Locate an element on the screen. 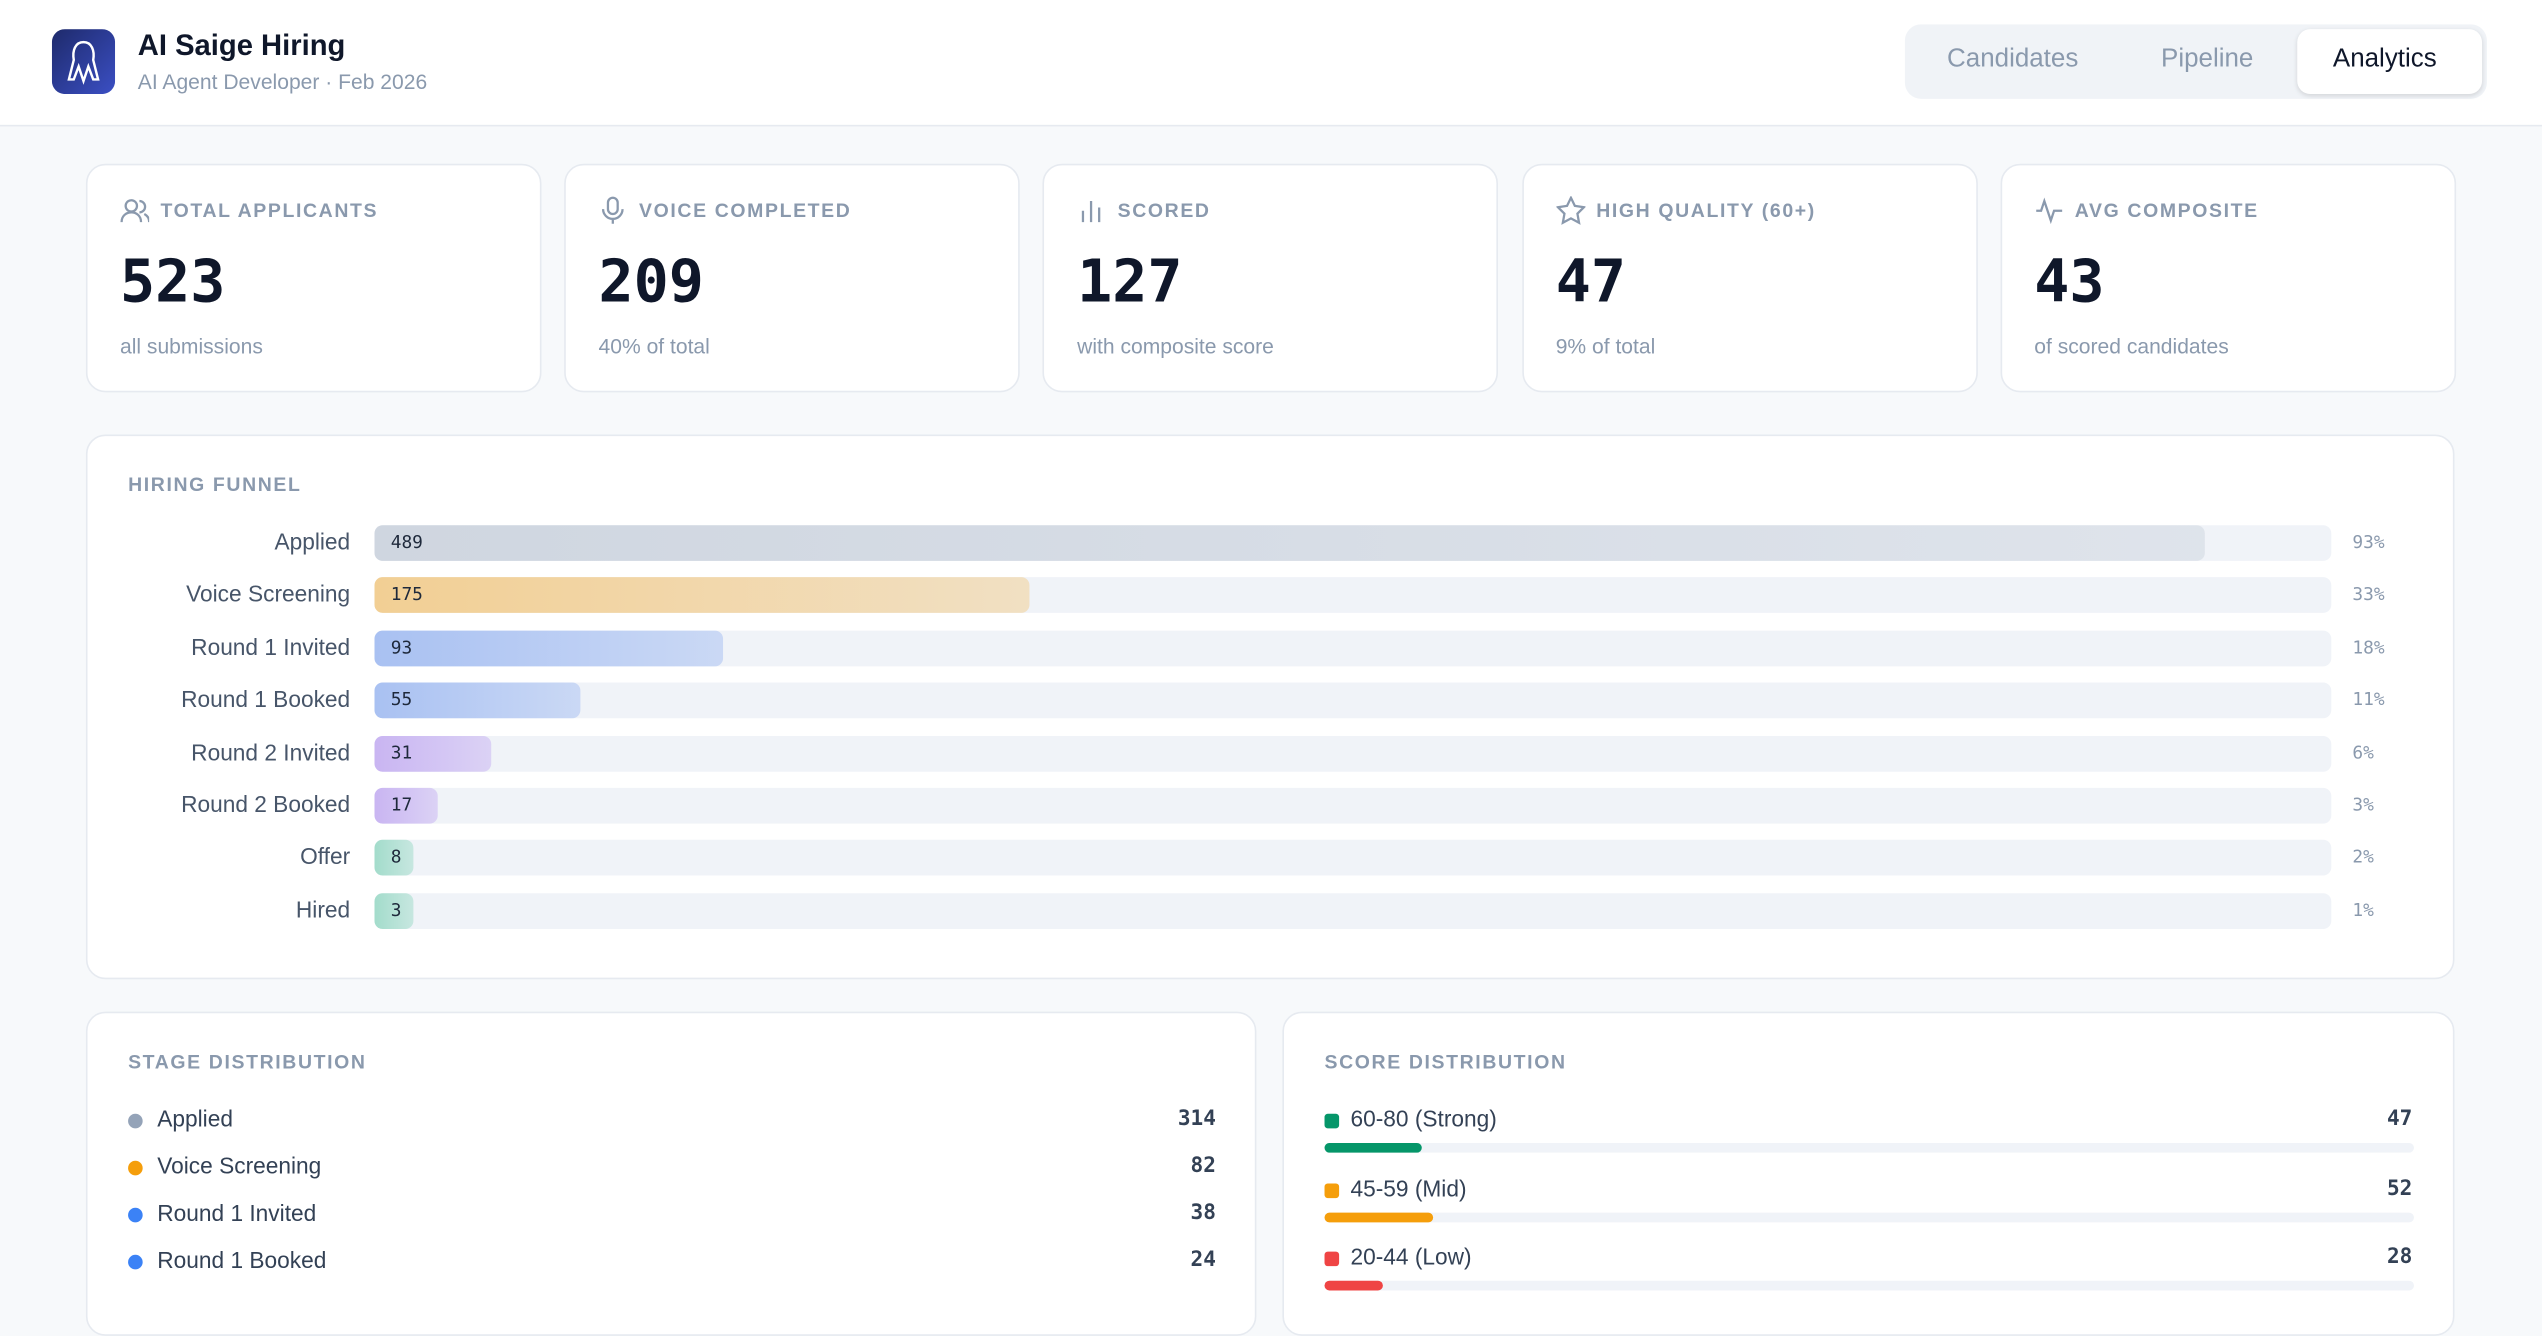  funnel-label: Hired is located at coordinates (323, 909).